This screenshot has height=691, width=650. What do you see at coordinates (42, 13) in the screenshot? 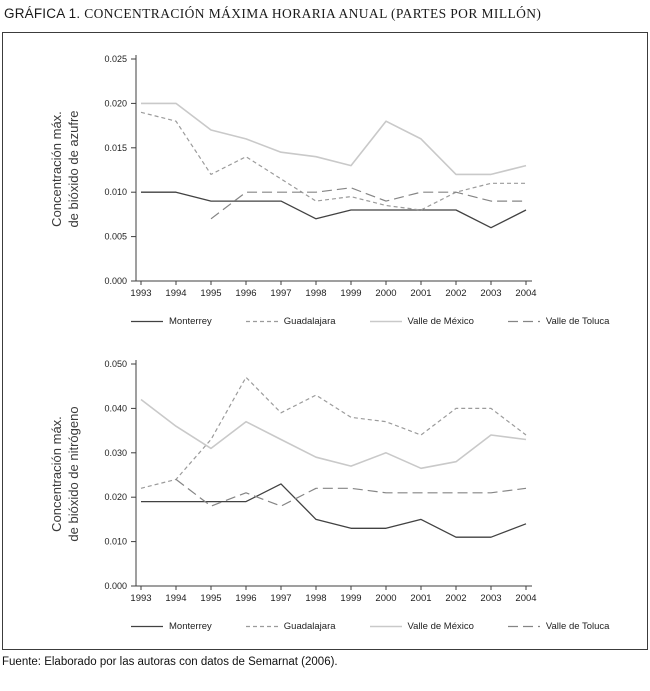
I see `figure-title-prefix: GRÁFICA 1.` at bounding box center [42, 13].